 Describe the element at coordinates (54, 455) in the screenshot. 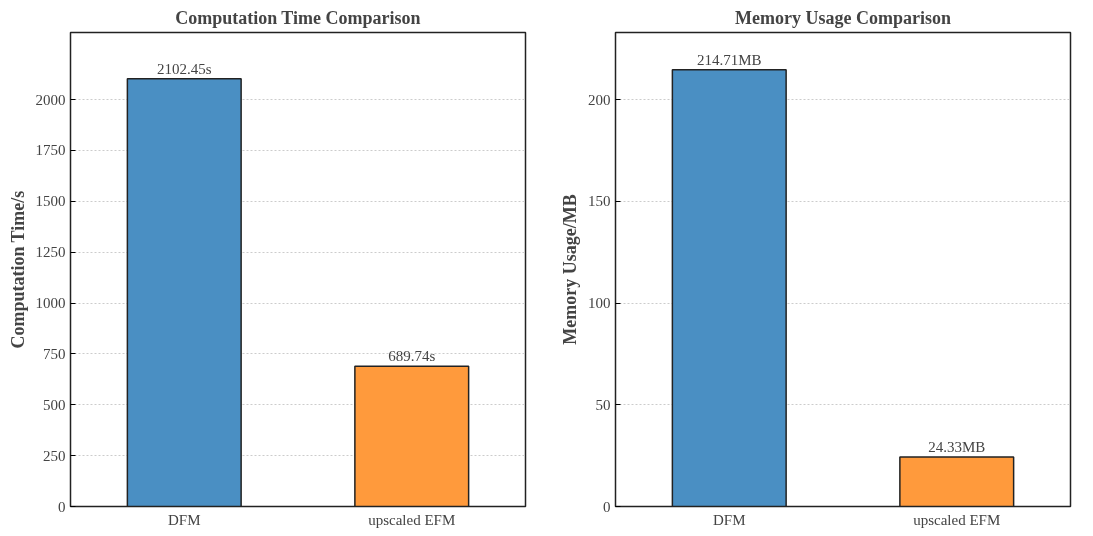

I see `y-tick-label: 250` at that location.